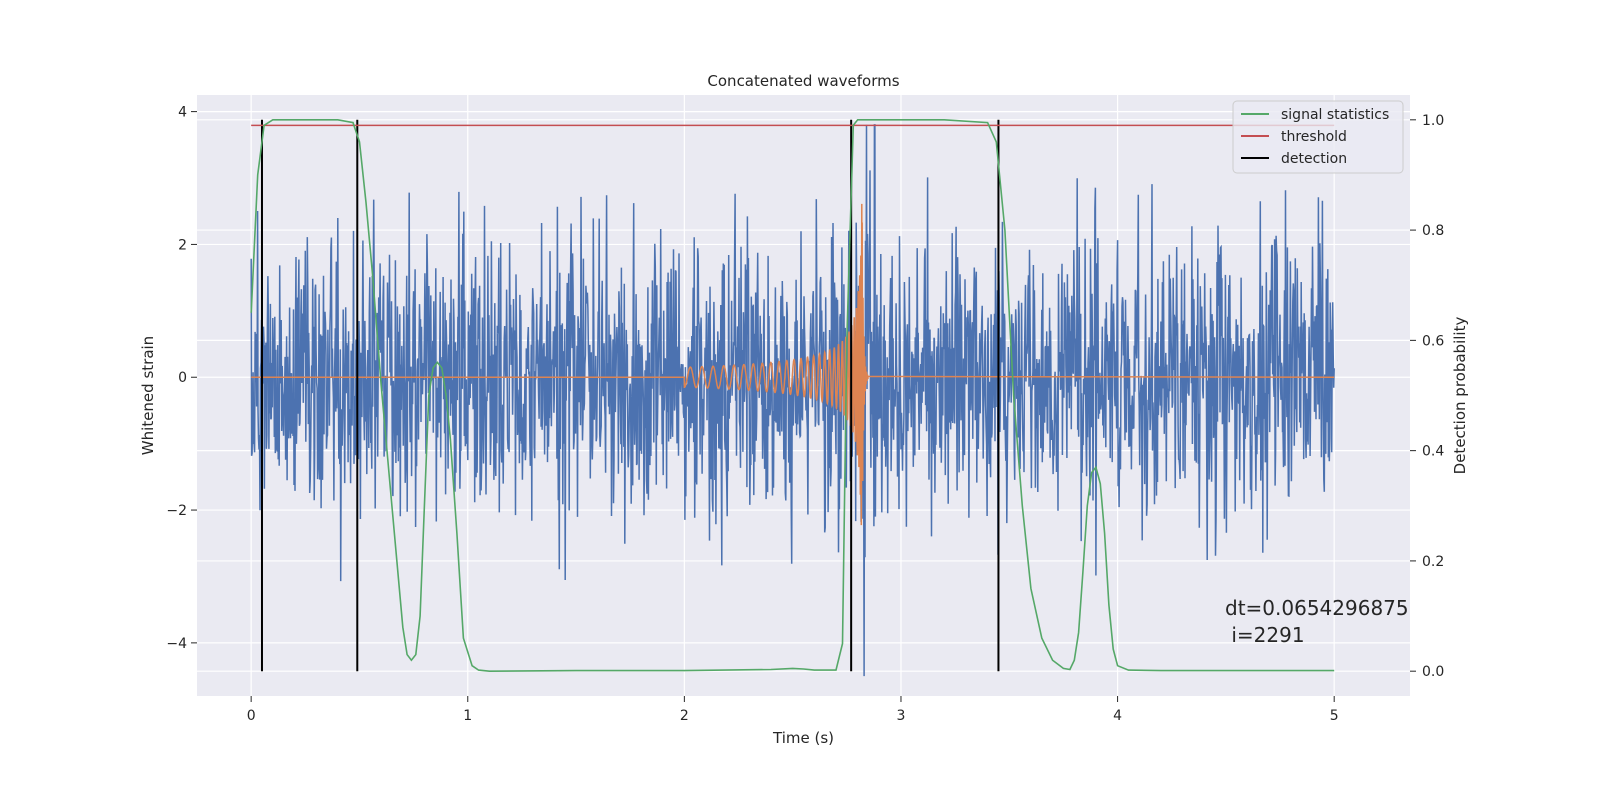 The width and height of the screenshot is (1600, 800). What do you see at coordinates (1335, 115) in the screenshot?
I see `legend-label: signal statistics` at bounding box center [1335, 115].